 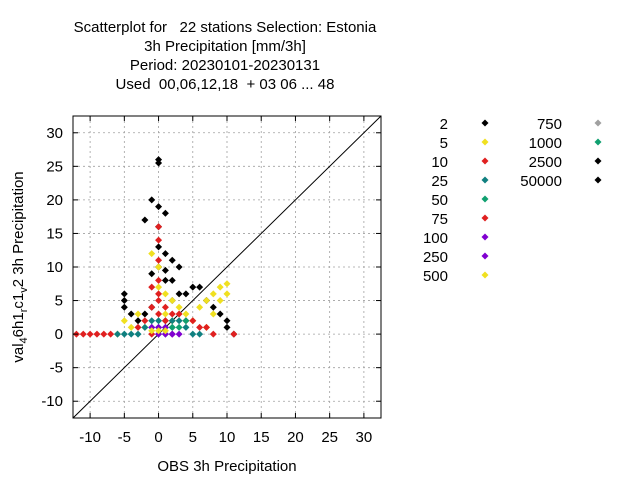 What do you see at coordinates (435, 257) in the screenshot?
I see `legend-label: 250` at bounding box center [435, 257].